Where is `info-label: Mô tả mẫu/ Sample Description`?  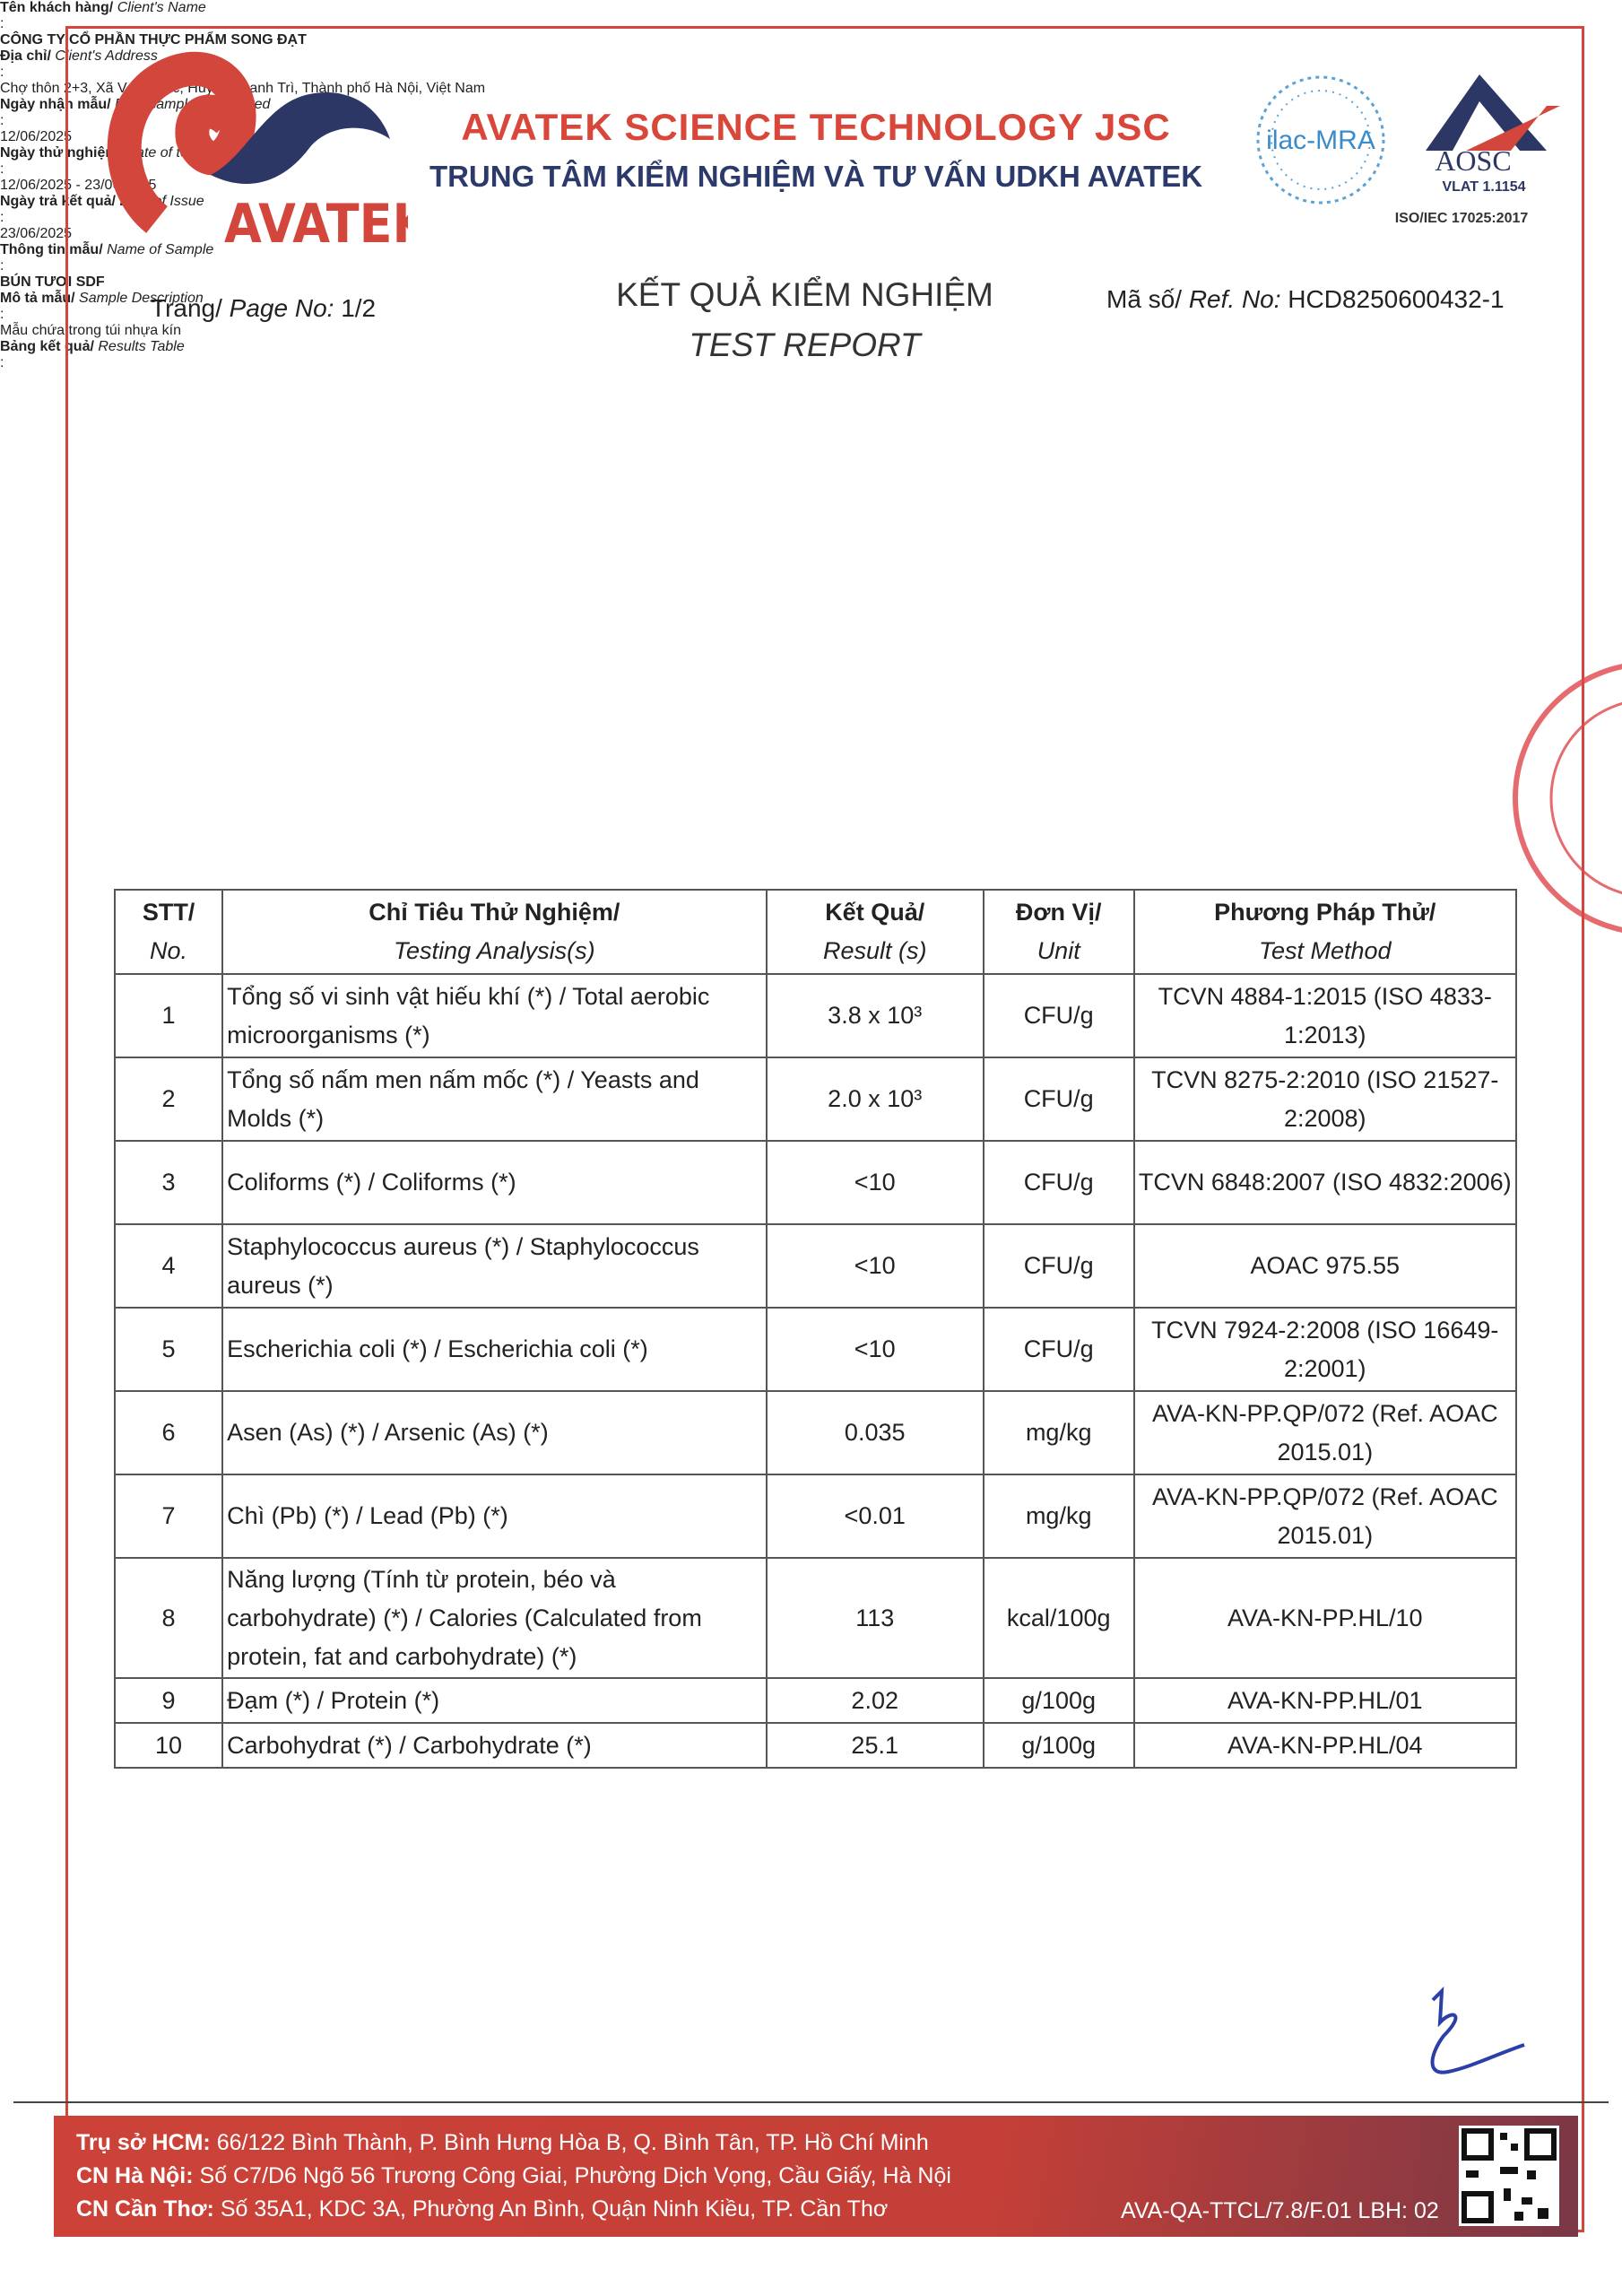 info-label: Mô tả mẫu/ Sample Description is located at coordinates (811, 299).